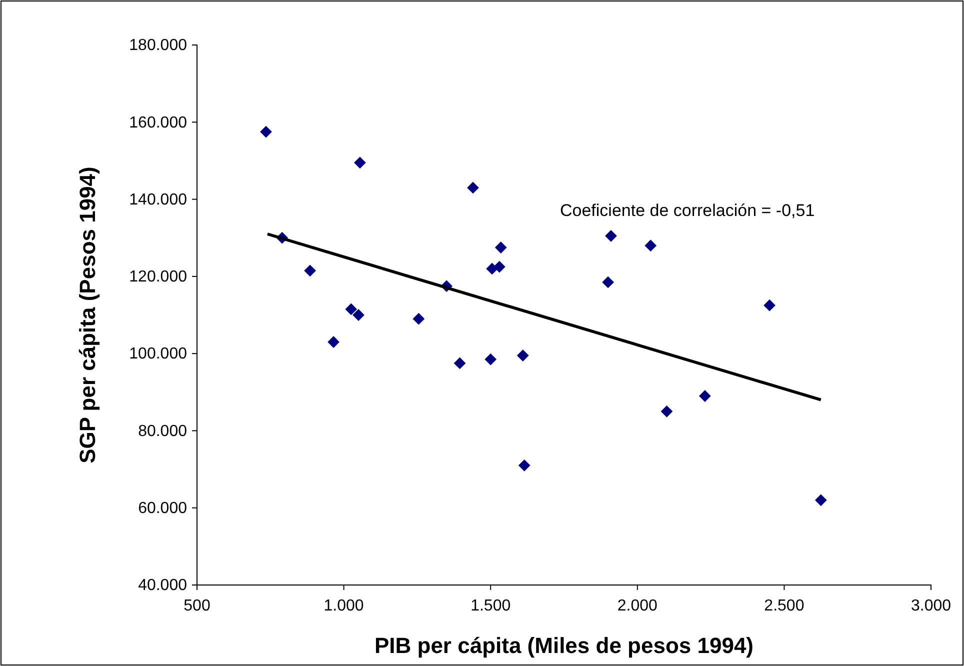 This screenshot has height=666, width=964. Describe the element at coordinates (163, 431) in the screenshot. I see `y-tick-label: 80.000` at that location.